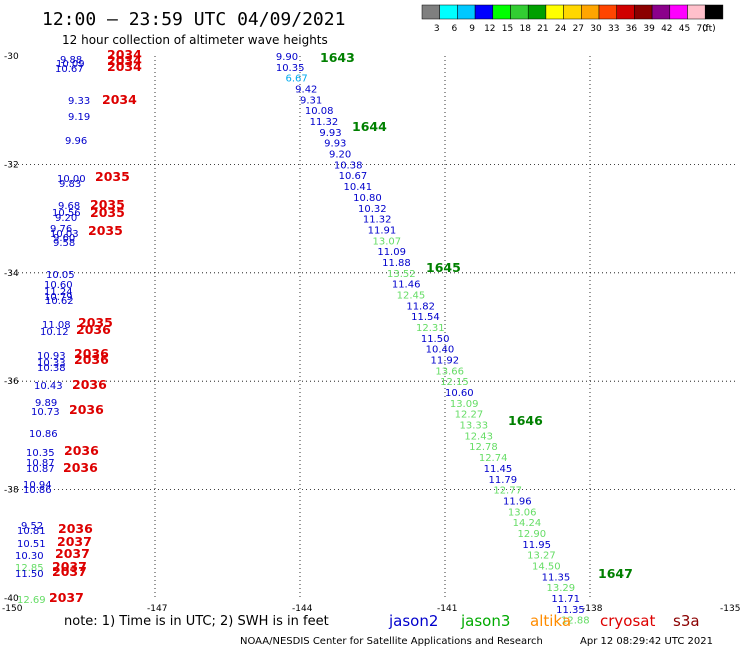 This screenshot has width=740, height=650. Describe the element at coordinates (340, 155) in the screenshot. I see `swh-value: 9.20` at that location.